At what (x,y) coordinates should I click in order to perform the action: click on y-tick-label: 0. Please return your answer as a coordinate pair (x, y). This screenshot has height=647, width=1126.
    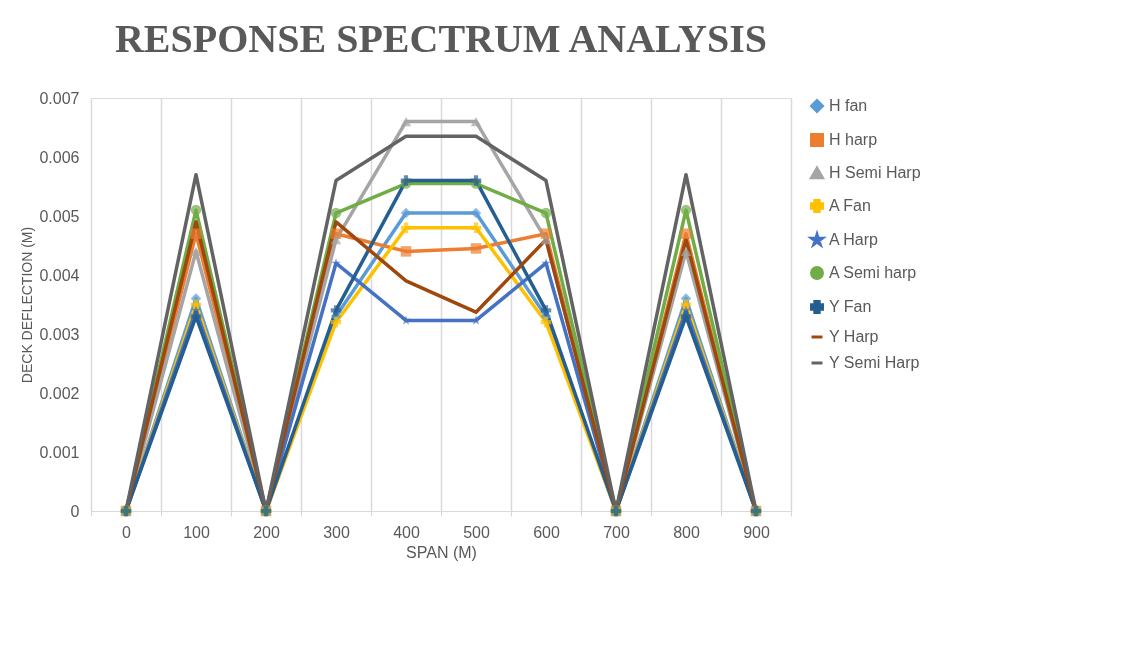
    Looking at the image, I should click on (75, 511).